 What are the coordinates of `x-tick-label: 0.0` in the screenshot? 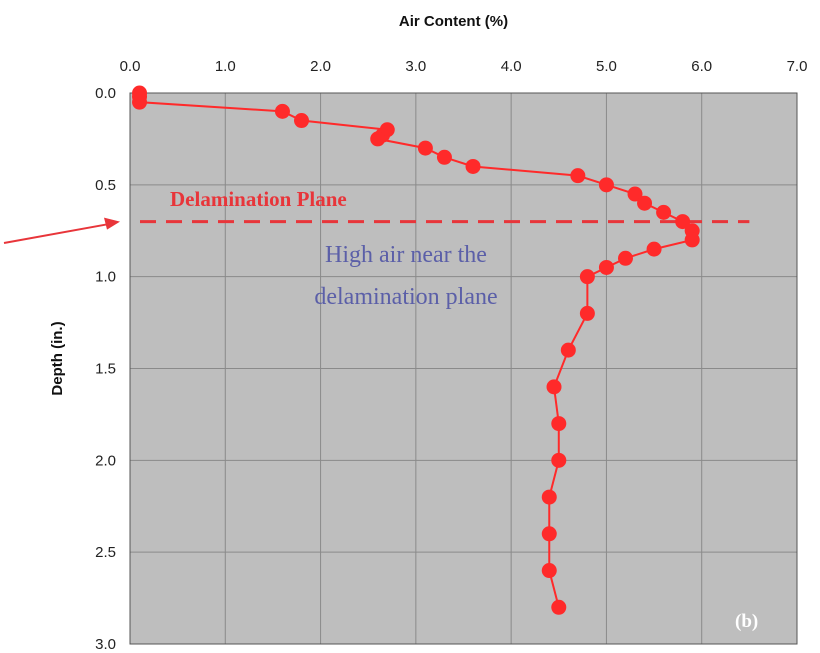 It's located at (130, 66).